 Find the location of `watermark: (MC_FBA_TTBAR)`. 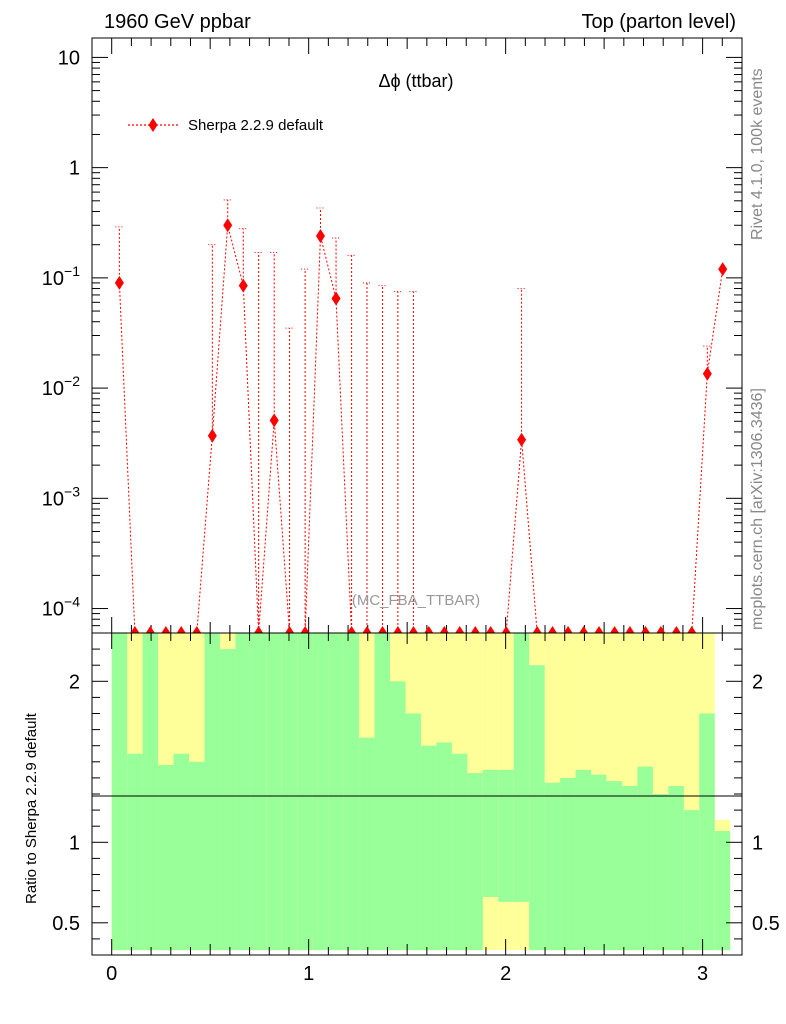

watermark: (MC_FBA_TTBAR) is located at coordinates (416, 600).